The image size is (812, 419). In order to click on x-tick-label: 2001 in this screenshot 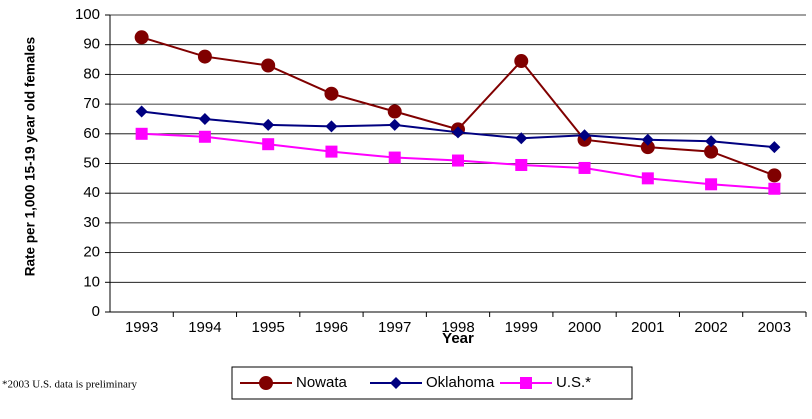, I will do `click(647, 327)`.